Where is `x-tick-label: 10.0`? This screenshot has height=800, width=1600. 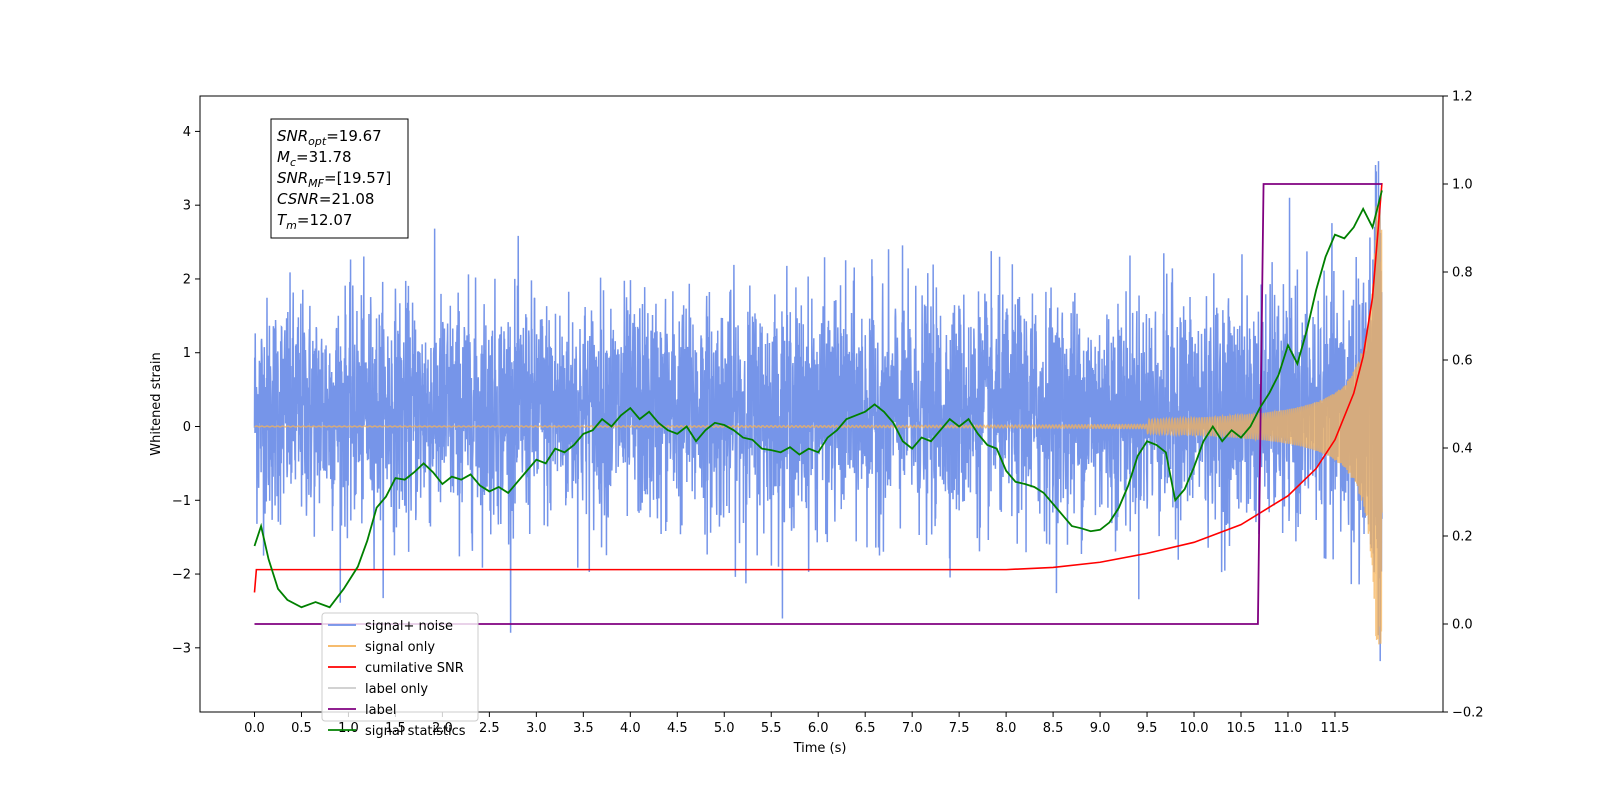 x-tick-label: 10.0 is located at coordinates (1194, 728).